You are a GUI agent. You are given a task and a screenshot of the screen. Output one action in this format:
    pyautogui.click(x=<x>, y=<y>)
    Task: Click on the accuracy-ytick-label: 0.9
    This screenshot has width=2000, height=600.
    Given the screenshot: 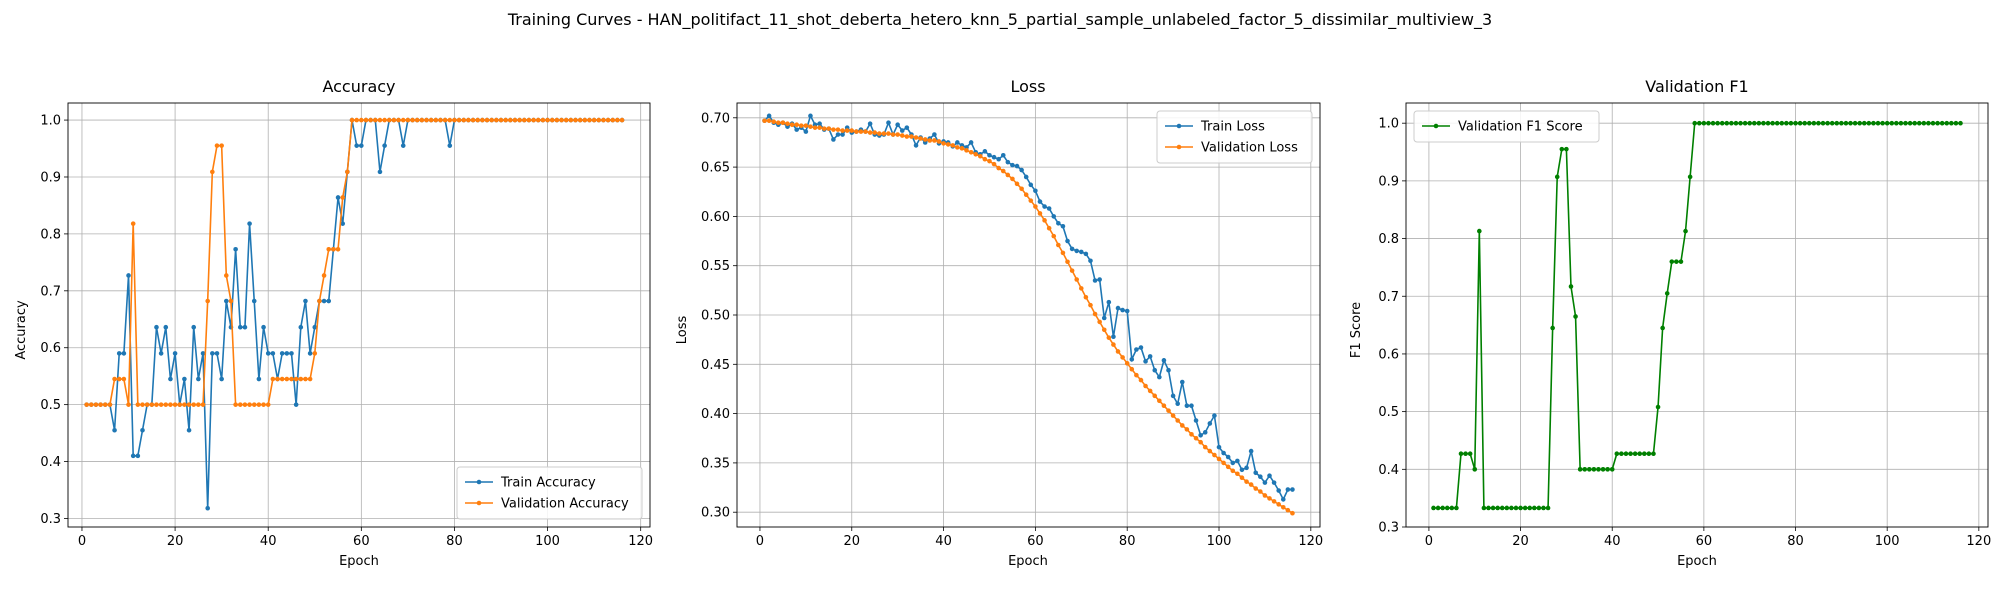 What is the action you would take?
    pyautogui.click(x=50, y=177)
    